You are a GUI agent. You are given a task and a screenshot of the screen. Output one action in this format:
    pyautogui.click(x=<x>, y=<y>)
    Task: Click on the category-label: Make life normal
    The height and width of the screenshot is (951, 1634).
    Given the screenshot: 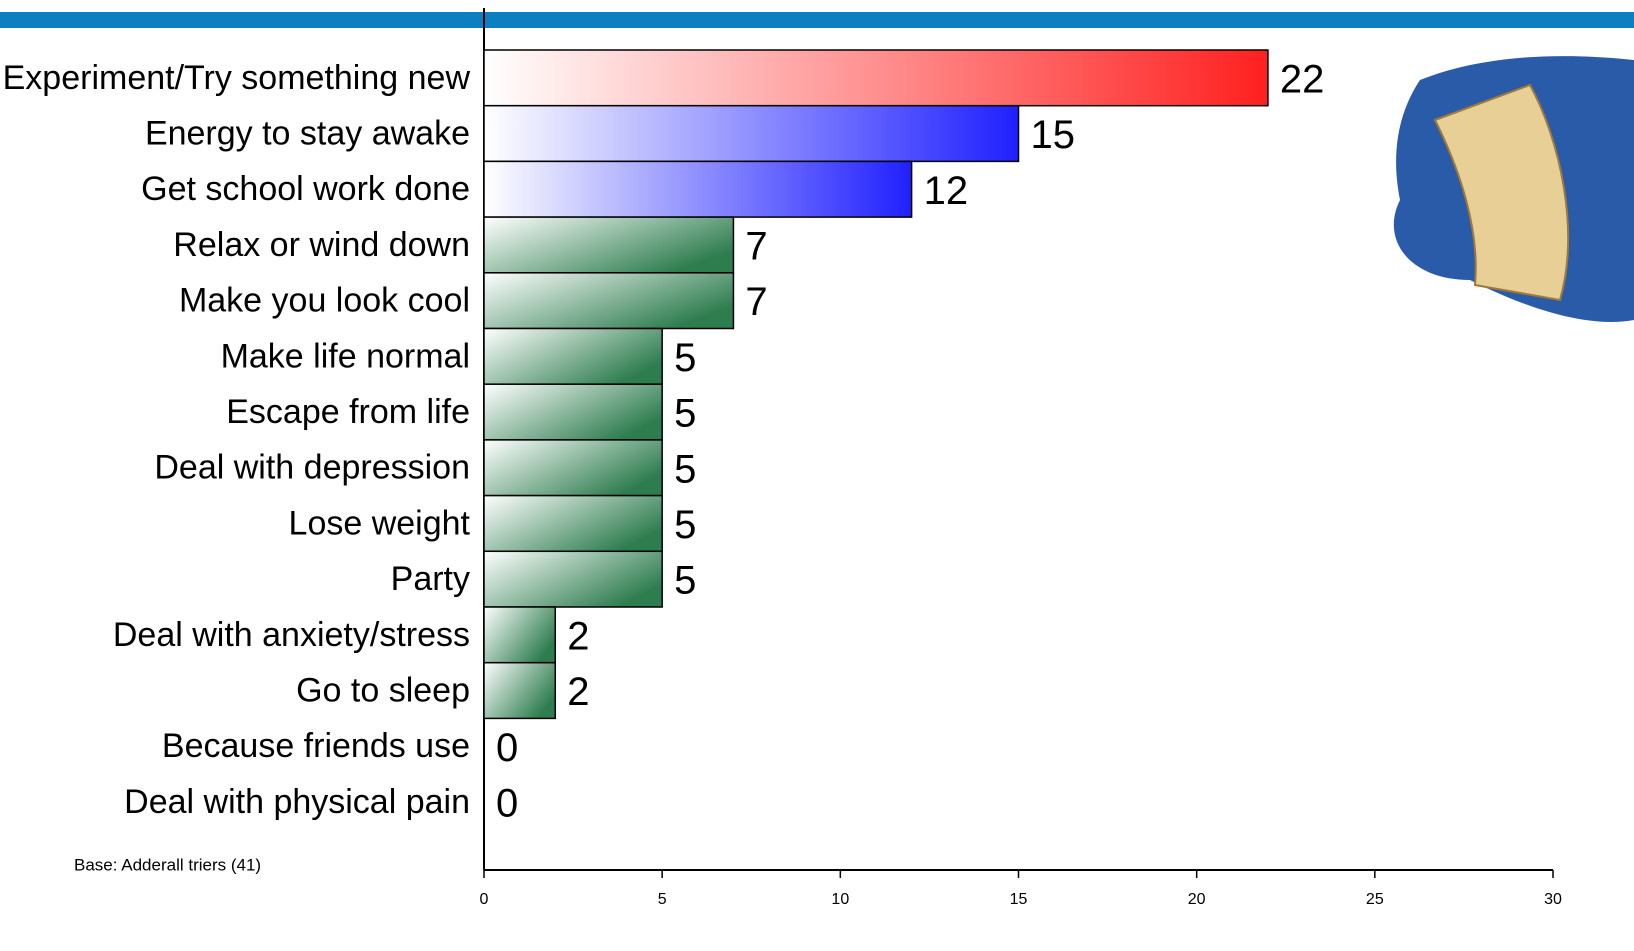 What is the action you would take?
    pyautogui.click(x=345, y=356)
    